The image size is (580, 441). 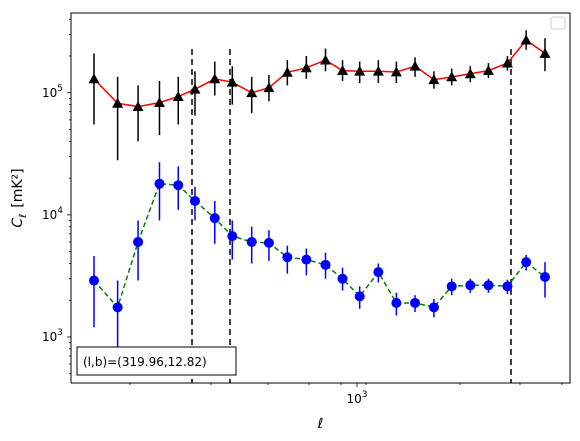 I want to click on y-axis-label-symbol: C, so click(x=18, y=223).